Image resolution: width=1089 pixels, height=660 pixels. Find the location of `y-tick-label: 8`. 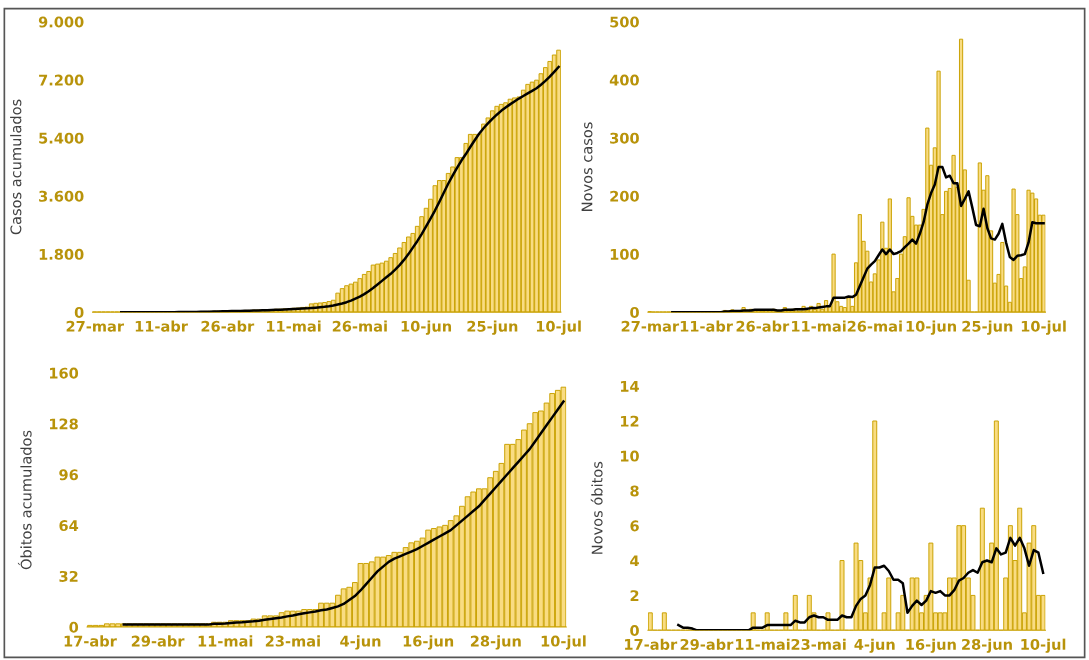

y-tick-label: 8 is located at coordinates (634, 491).